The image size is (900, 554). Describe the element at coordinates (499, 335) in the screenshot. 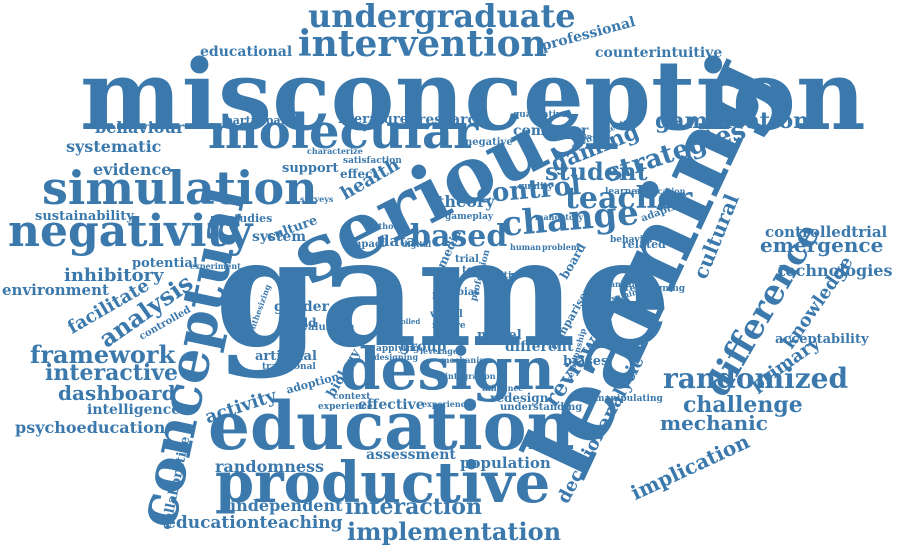

I see `word-model: model` at that location.